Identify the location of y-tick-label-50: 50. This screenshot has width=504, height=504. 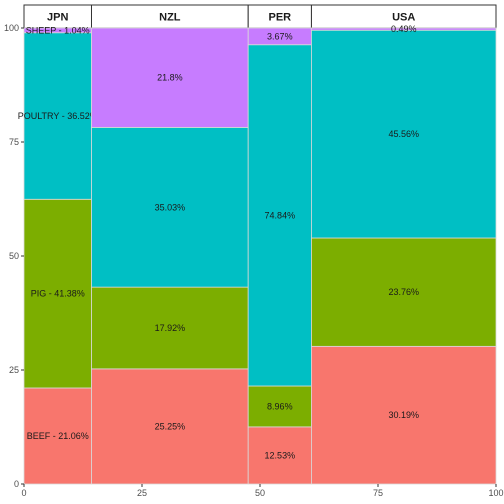
(14, 256).